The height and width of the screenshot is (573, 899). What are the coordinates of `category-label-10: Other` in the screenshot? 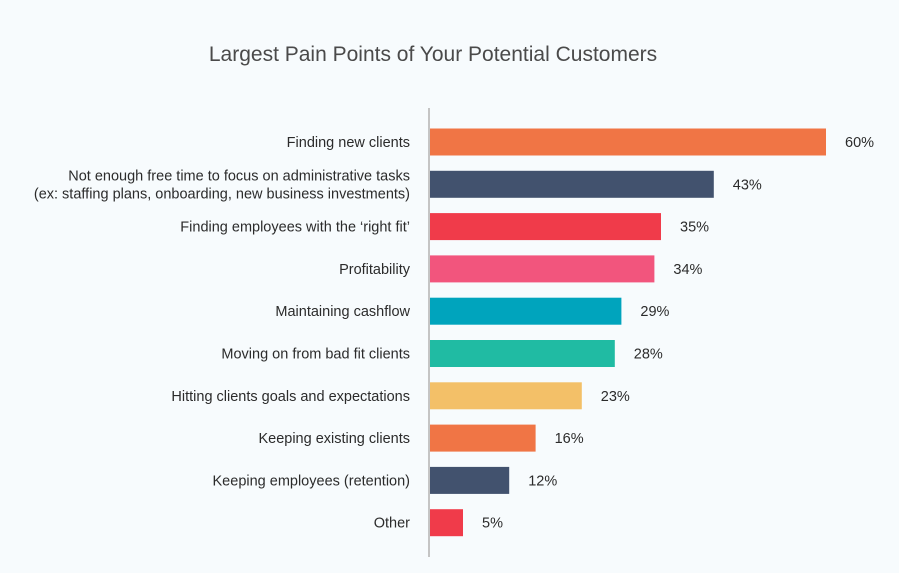 It's located at (392, 524).